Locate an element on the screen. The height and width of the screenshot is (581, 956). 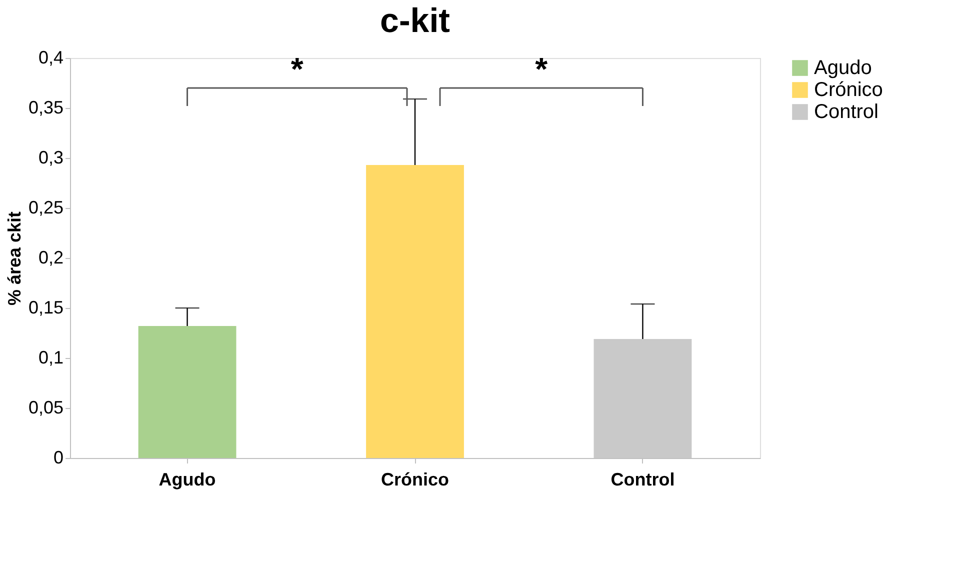
y-tick-label: 0,3 is located at coordinates (51, 158).